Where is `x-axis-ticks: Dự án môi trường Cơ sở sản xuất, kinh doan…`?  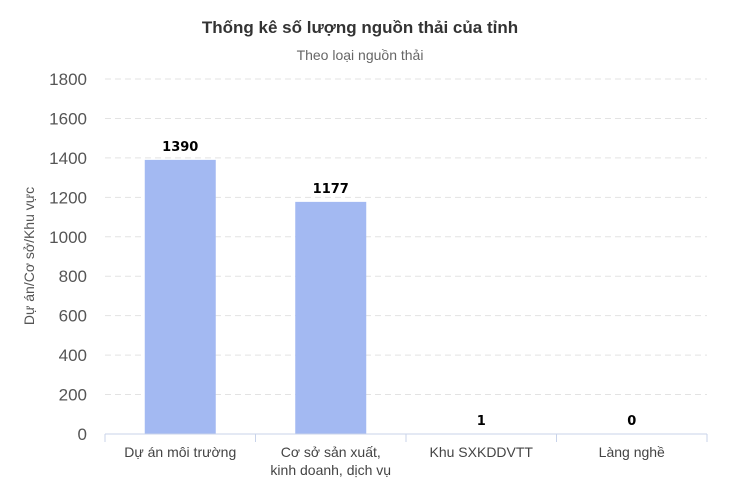 x-axis-ticks: Dự án môi trường Cơ sở sản xuất, kinh doan… is located at coordinates (394, 461).